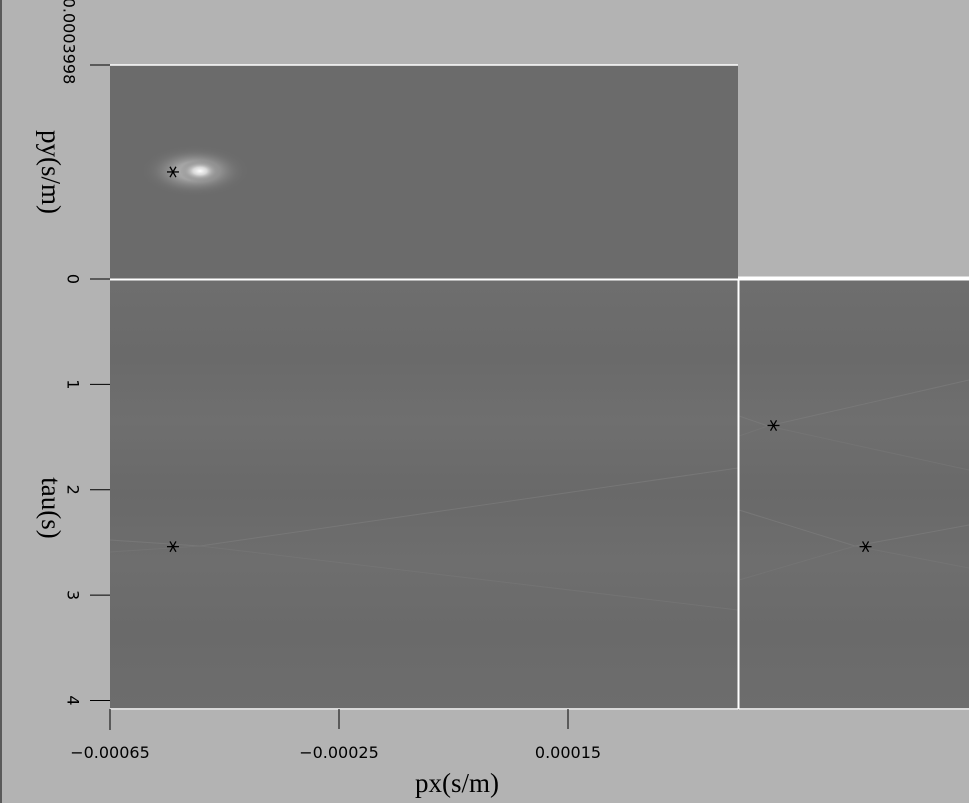 The width and height of the screenshot is (969, 803). I want to click on px-tau-event-marker, so click(172, 547).